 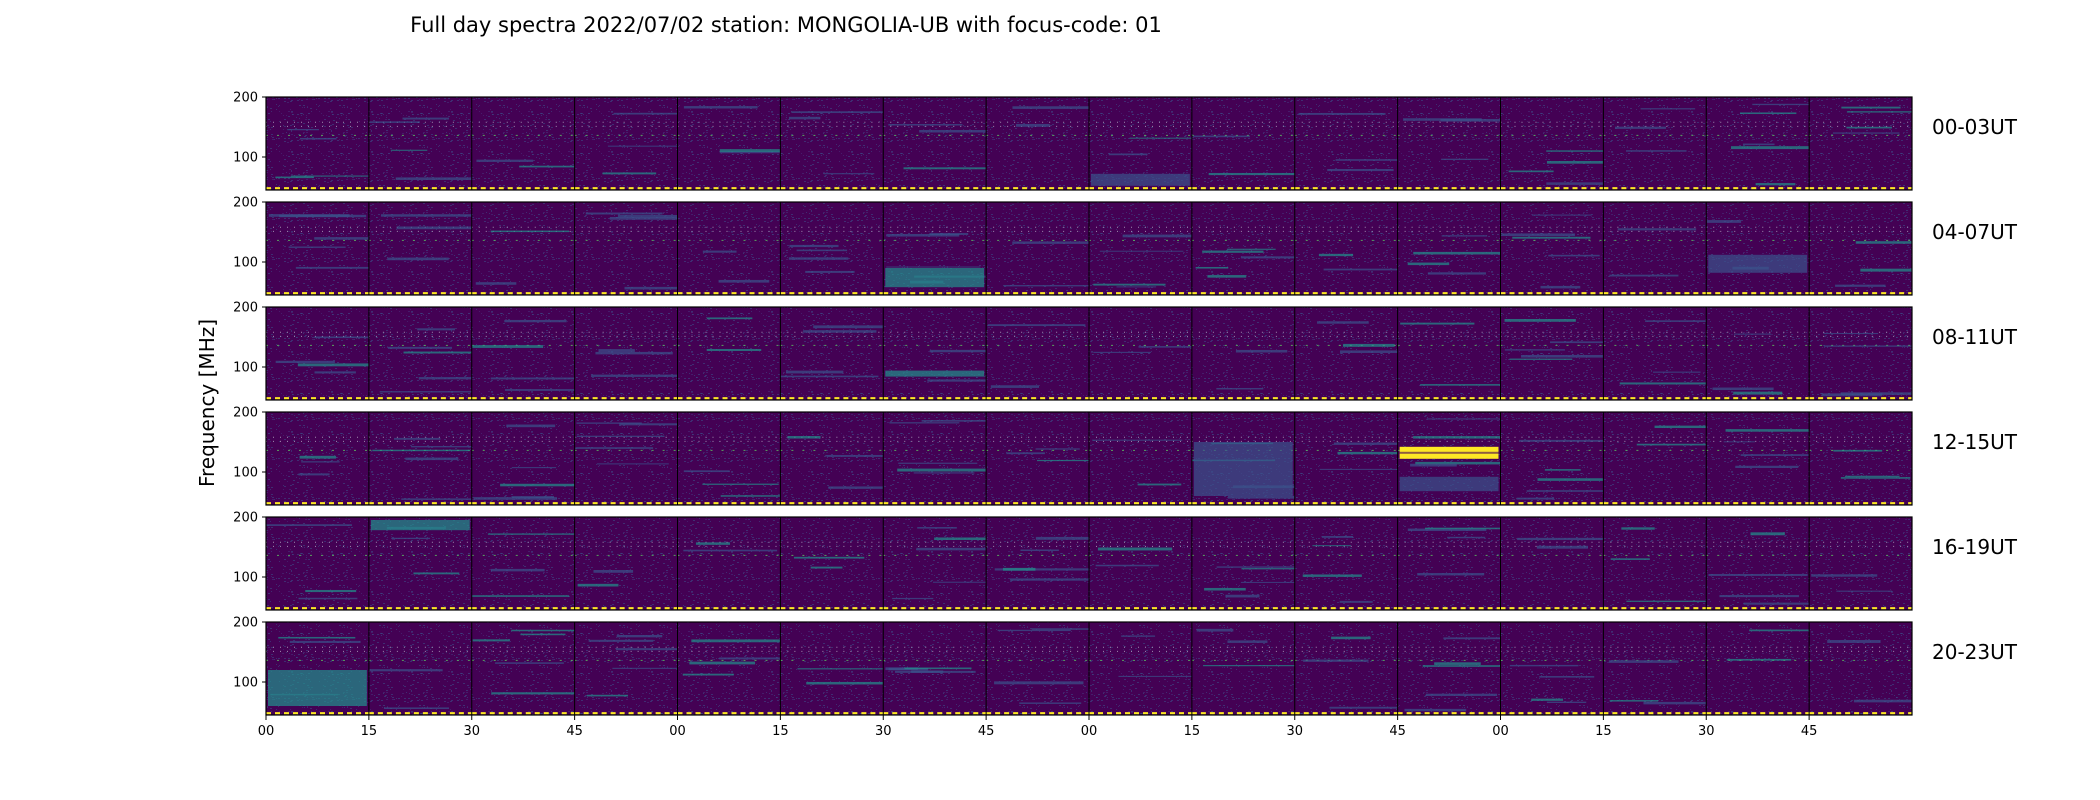 I want to click on x-axis: 00 15 30 45 00 15 30 45 00 15 30 45 00 15 30 45, so click(x=1037, y=727).